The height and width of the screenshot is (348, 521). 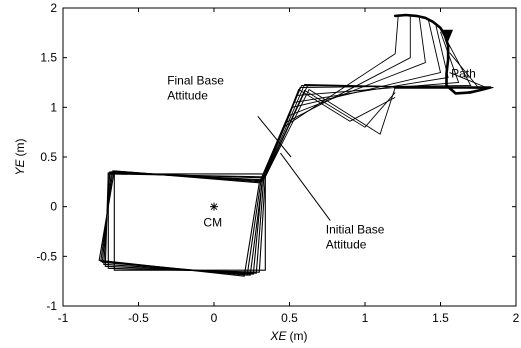 I want to click on x-axis-label-var: XE, so click(x=278, y=336).